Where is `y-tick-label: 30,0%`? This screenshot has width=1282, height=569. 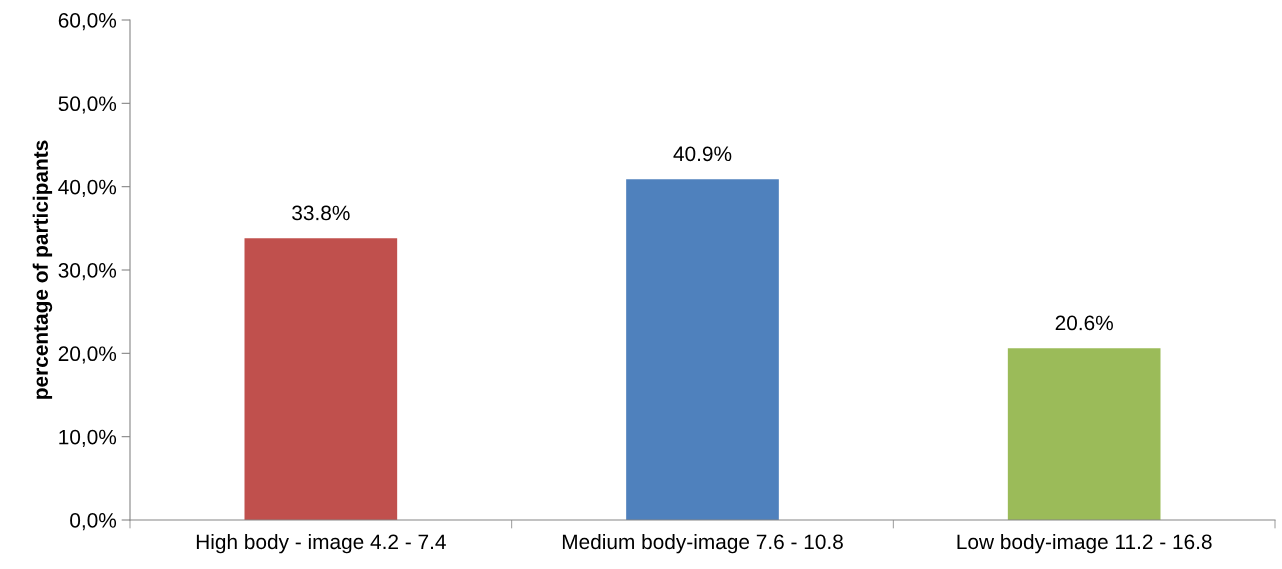 y-tick-label: 30,0% is located at coordinates (87, 272).